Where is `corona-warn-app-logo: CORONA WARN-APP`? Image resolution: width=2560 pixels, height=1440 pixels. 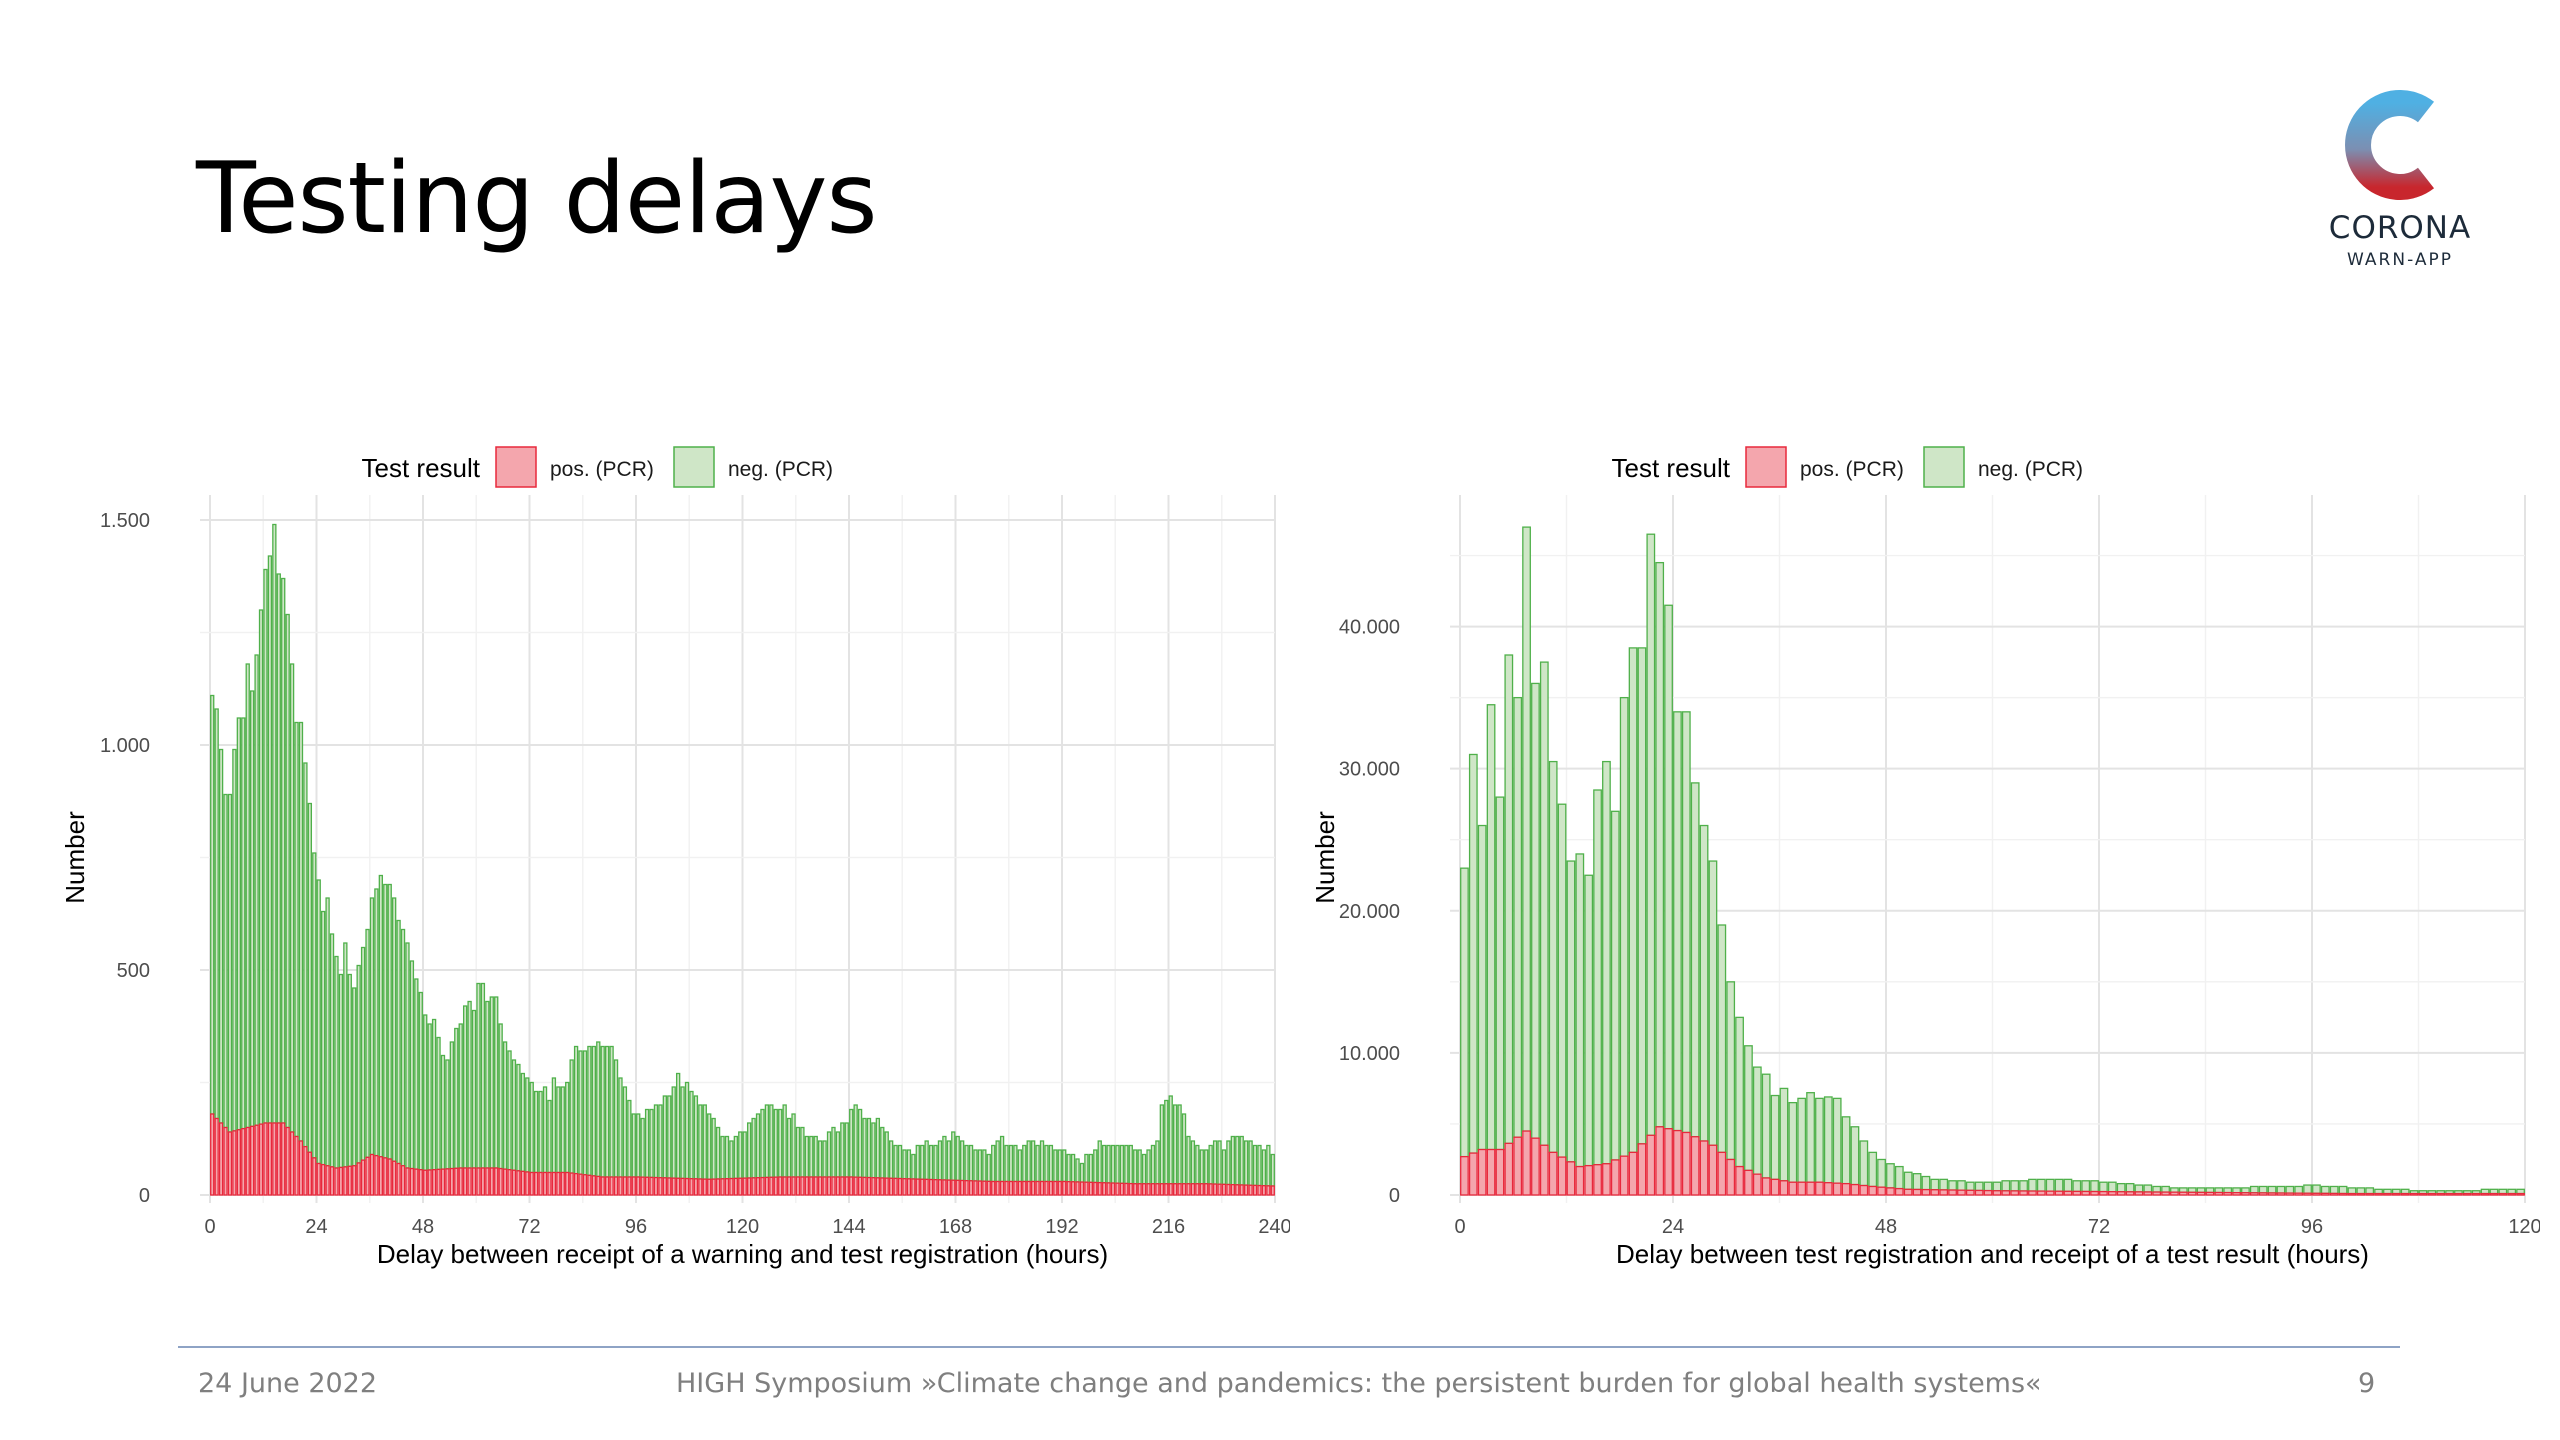
corona-warn-app-logo: CORONA WARN-APP is located at coordinates (2400, 185).